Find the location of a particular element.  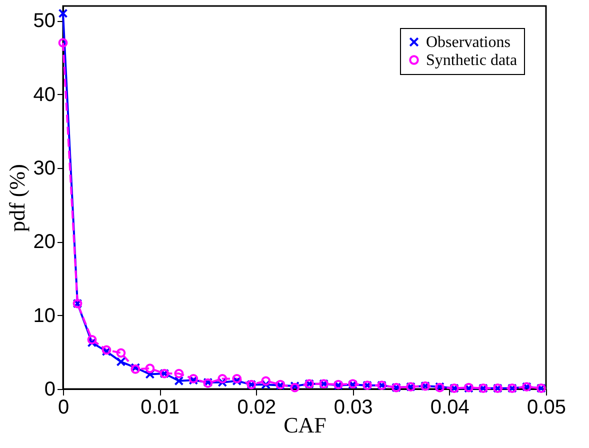

x-tick-label: 0.01 is located at coordinates (160, 407).